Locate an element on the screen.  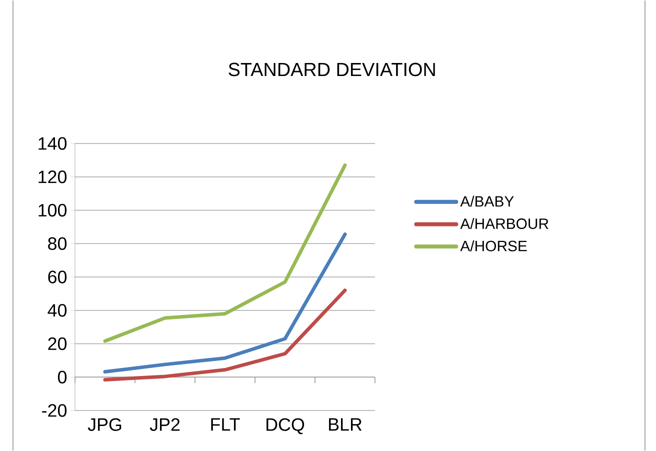
y-tick-label: 0 is located at coordinates (62, 377).